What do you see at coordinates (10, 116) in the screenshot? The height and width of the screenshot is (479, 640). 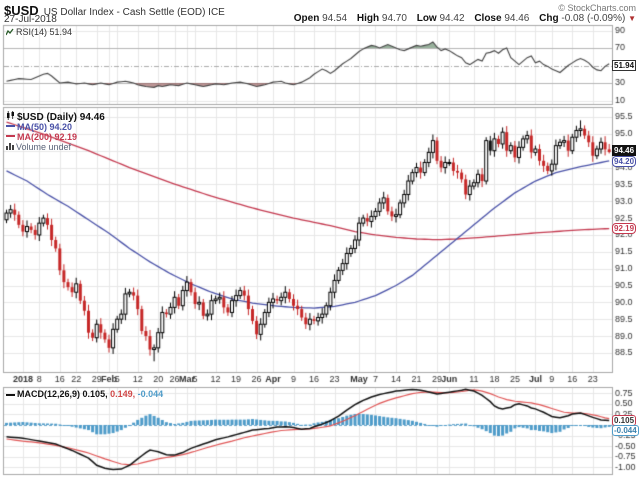 I see `candlestick-icon` at bounding box center [10, 116].